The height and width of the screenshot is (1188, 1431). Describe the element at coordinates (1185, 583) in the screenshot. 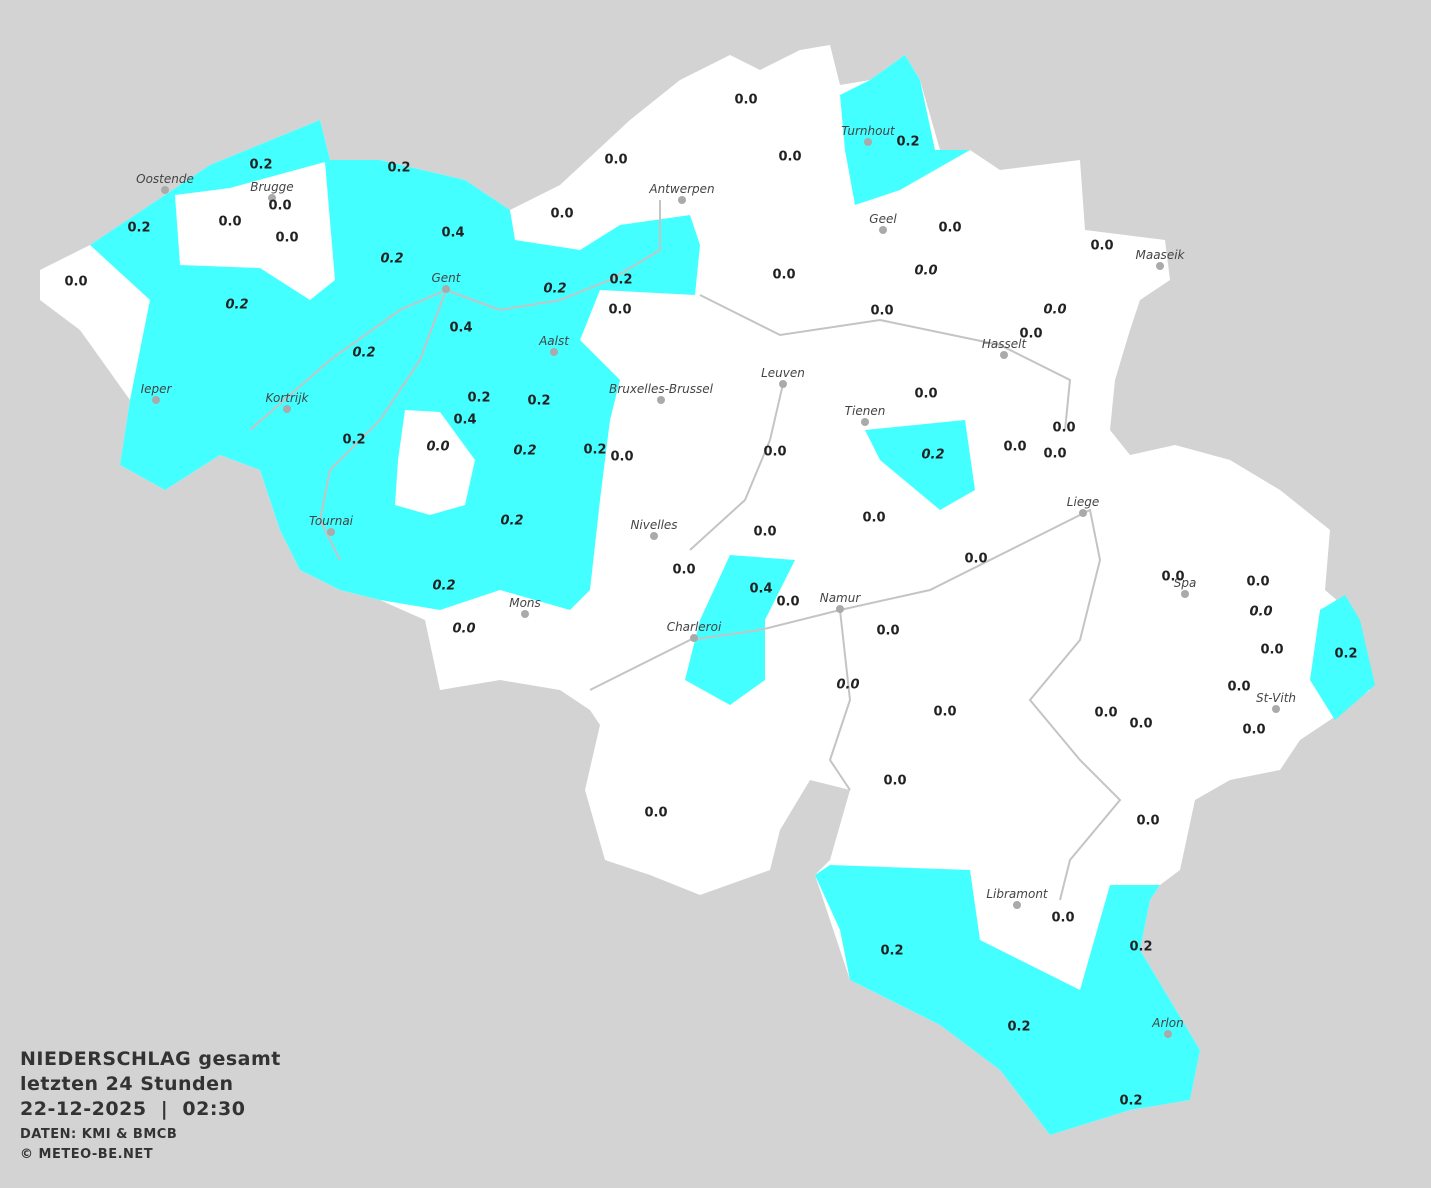

I see `city-name: Spa` at that location.